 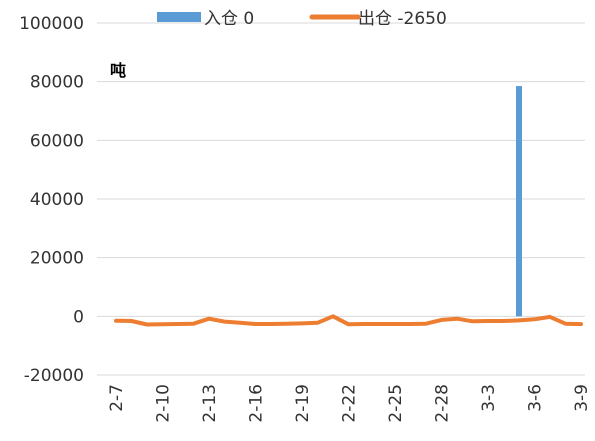 I want to click on y-tick-label: 40000, so click(x=57, y=200).